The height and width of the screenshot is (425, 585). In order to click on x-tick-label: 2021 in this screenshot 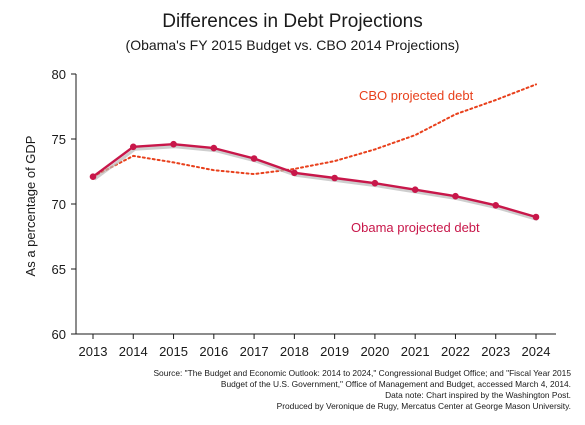, I will do `click(415, 351)`.